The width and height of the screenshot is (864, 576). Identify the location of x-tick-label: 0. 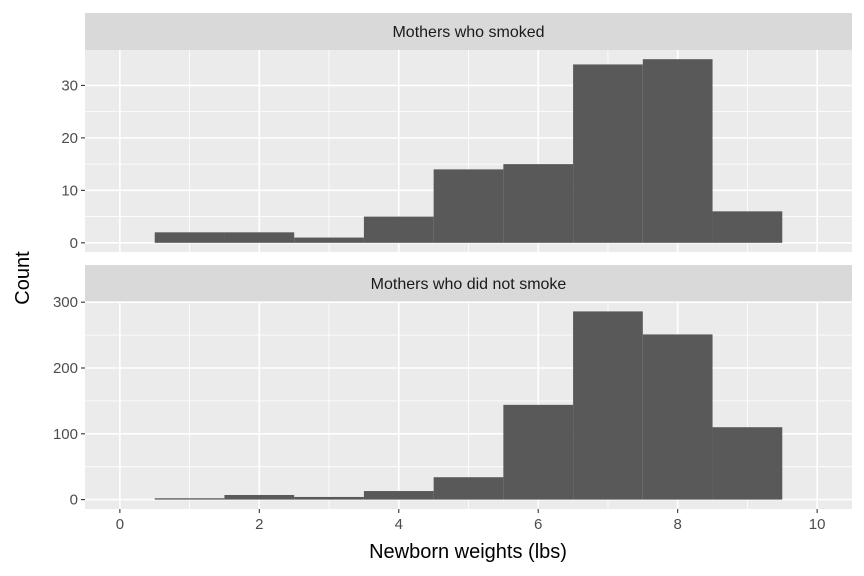
(120, 524).